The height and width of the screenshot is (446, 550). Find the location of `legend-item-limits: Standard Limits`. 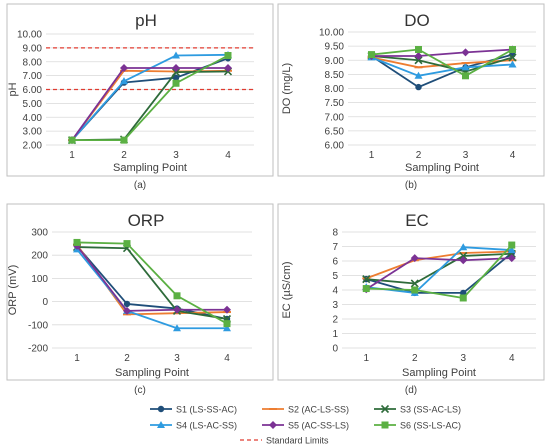

legend-item-limits: Standard Limits is located at coordinates (284, 441).